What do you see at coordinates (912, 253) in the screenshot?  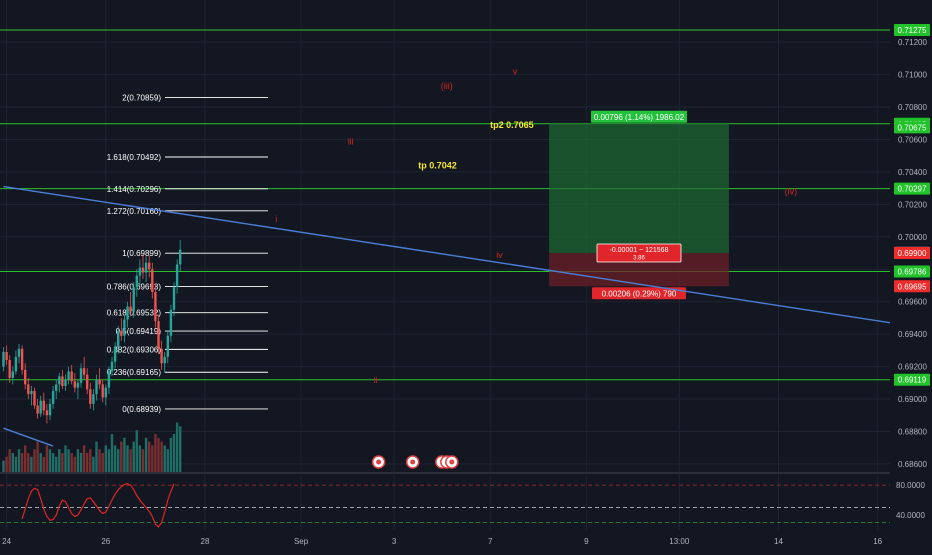 I see `price-tag-label: 0.69900` at bounding box center [912, 253].